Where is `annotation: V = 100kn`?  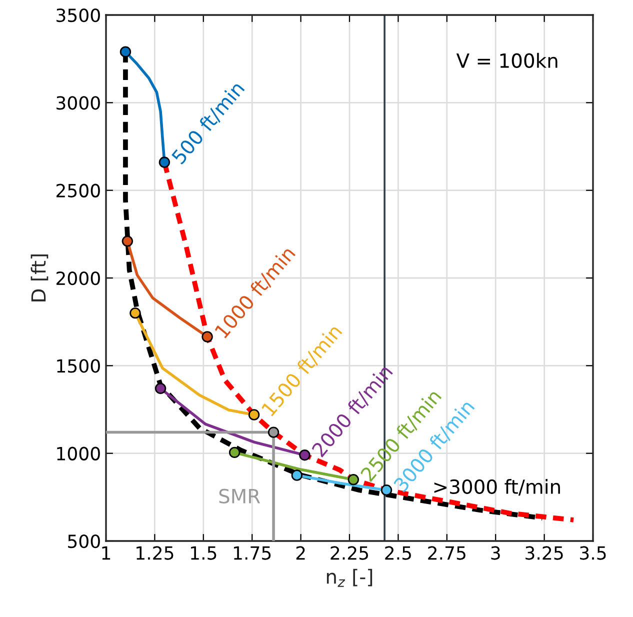 annotation: V = 100kn is located at coordinates (507, 60).